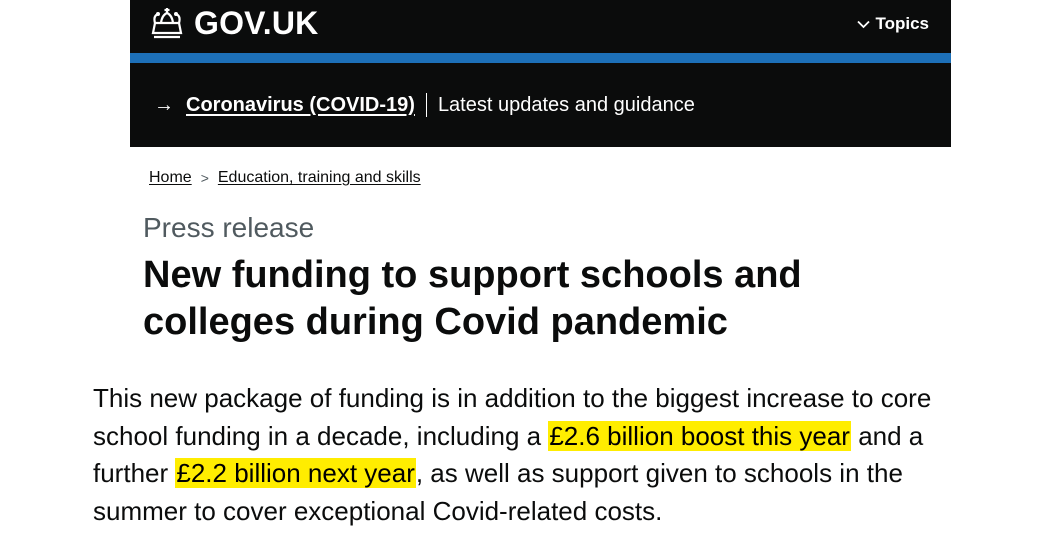 The image size is (1053, 547). I want to click on summary-text-2: and a further, so click(508, 454).